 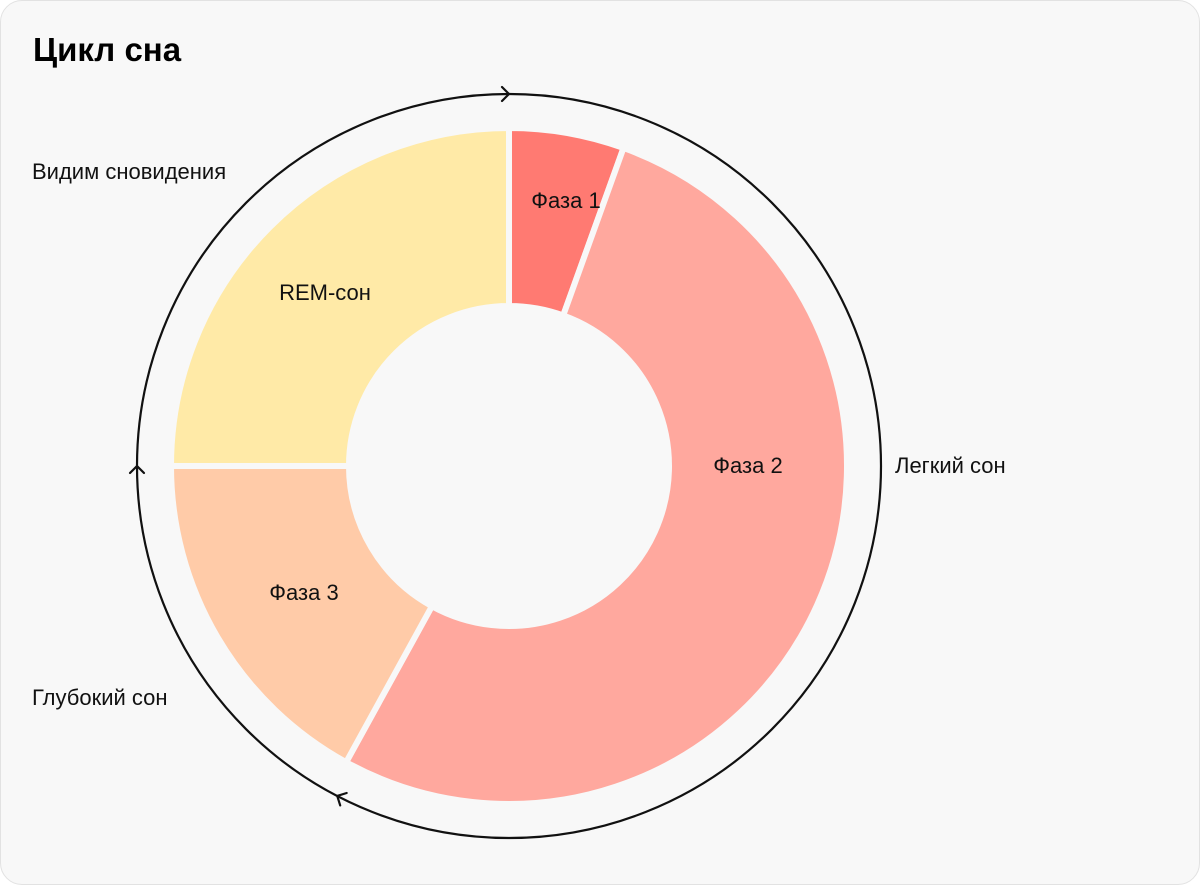 What do you see at coordinates (325, 292) in the screenshot?
I see `slice-label-4: REM-сон` at bounding box center [325, 292].